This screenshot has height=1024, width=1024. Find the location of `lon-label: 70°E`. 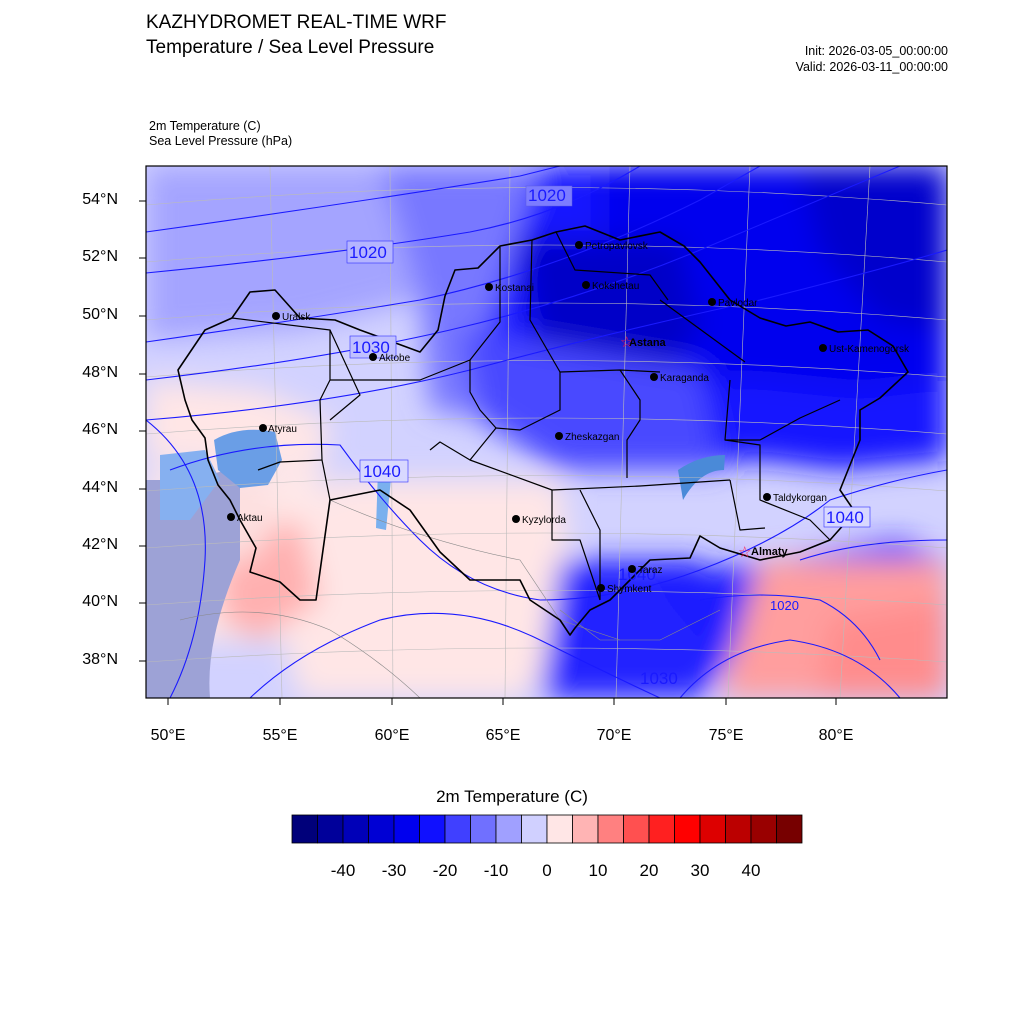

lon-label: 70°E is located at coordinates (614, 735).